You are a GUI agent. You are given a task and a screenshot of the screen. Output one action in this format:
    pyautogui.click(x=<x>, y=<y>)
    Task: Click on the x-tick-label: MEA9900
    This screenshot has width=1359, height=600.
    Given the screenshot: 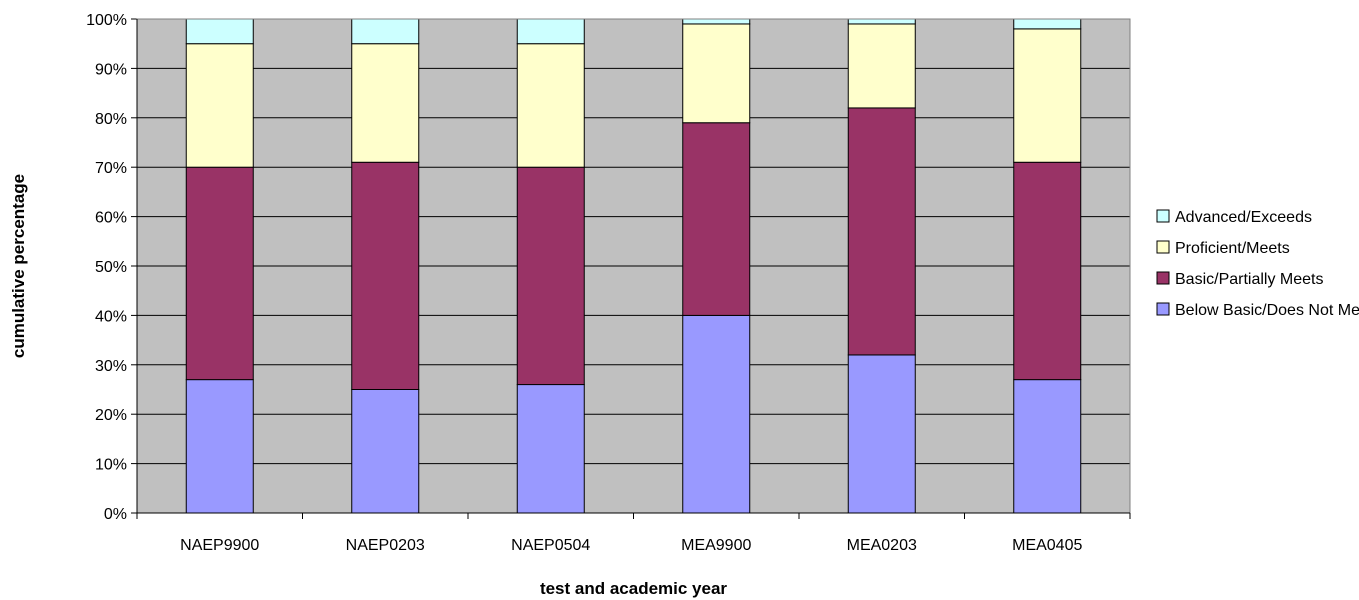 What is the action you would take?
    pyautogui.click(x=716, y=545)
    